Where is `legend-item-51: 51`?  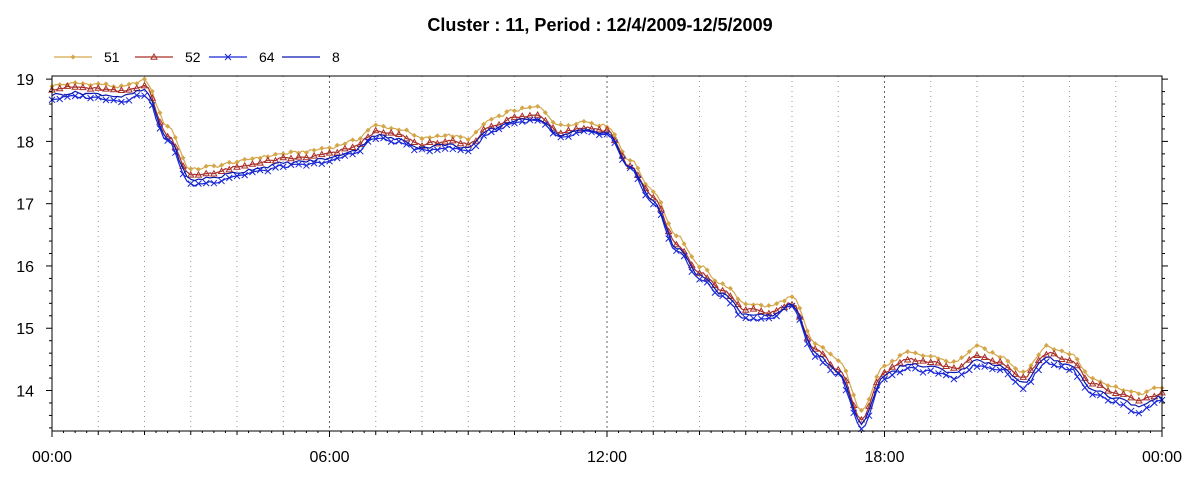
legend-item-51: 51 is located at coordinates (87, 57).